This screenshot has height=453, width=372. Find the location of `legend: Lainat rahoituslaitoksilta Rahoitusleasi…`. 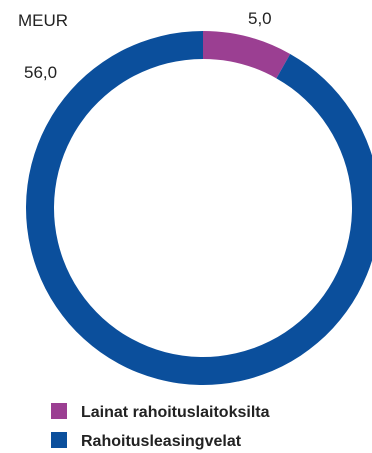

legend: Lainat rahoituslaitoksilta Rahoitusleasi… is located at coordinates (160, 426).